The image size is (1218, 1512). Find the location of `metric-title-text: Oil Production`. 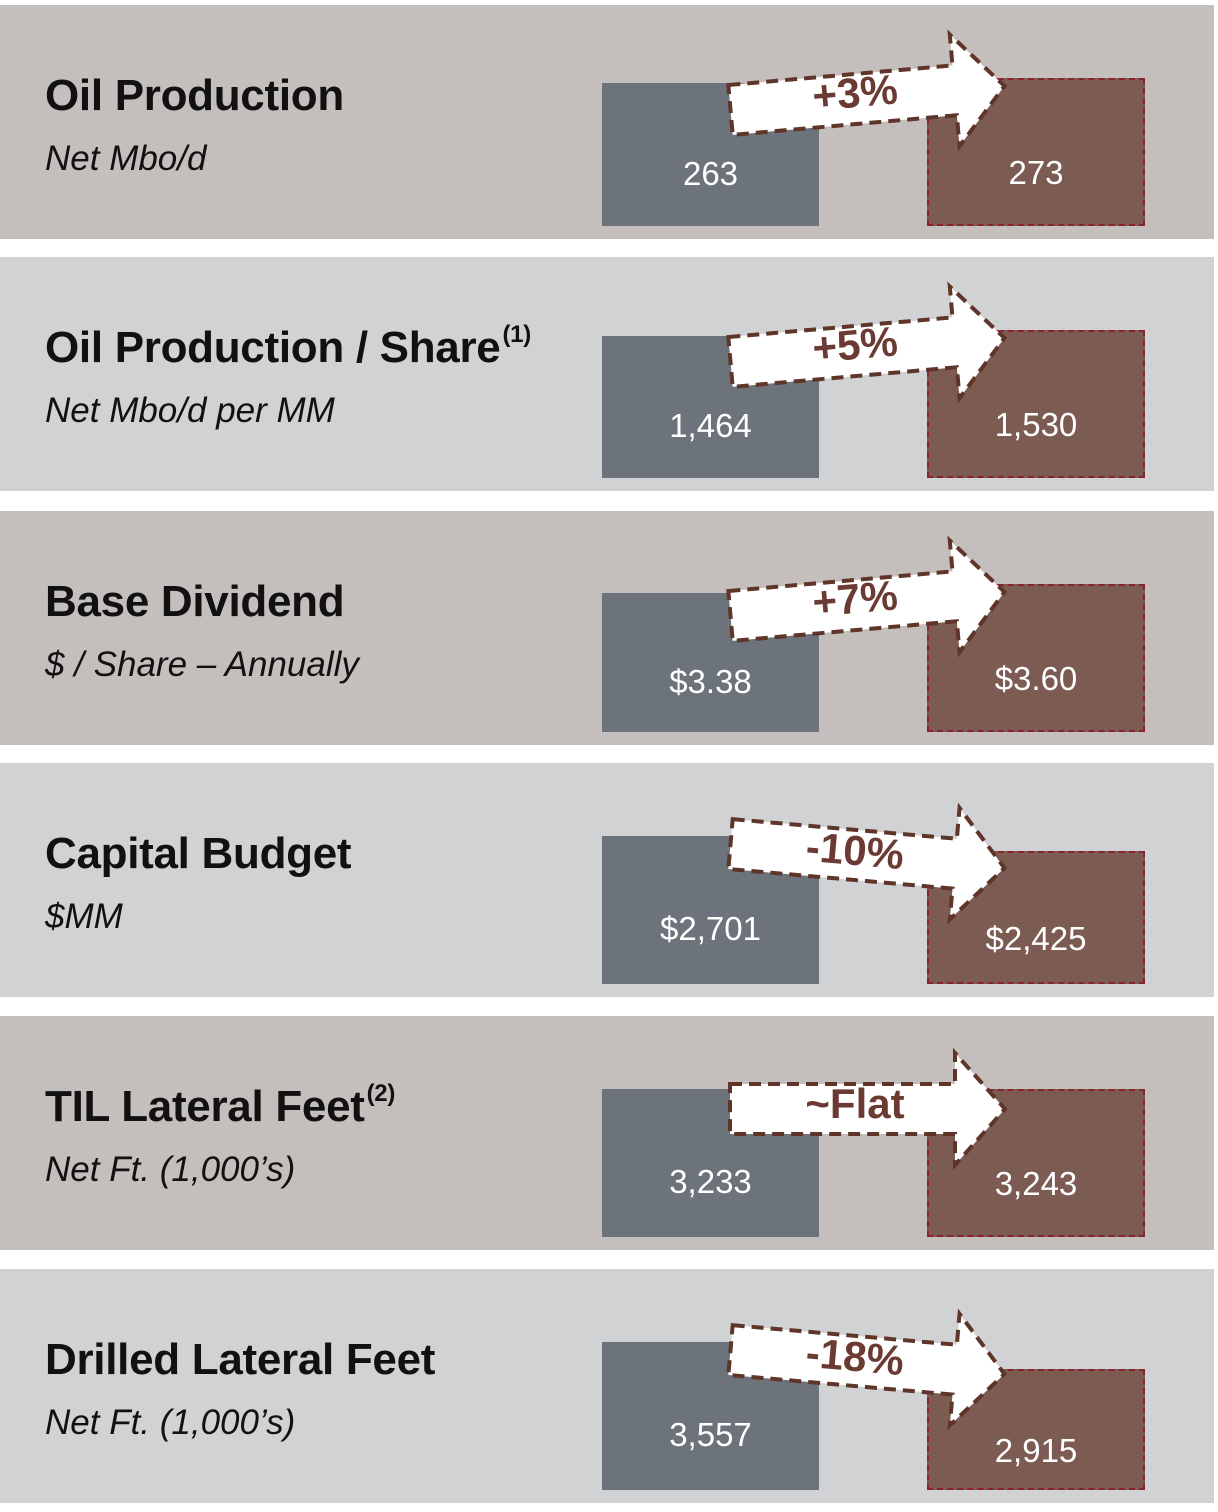

metric-title-text: Oil Production is located at coordinates (194, 95).